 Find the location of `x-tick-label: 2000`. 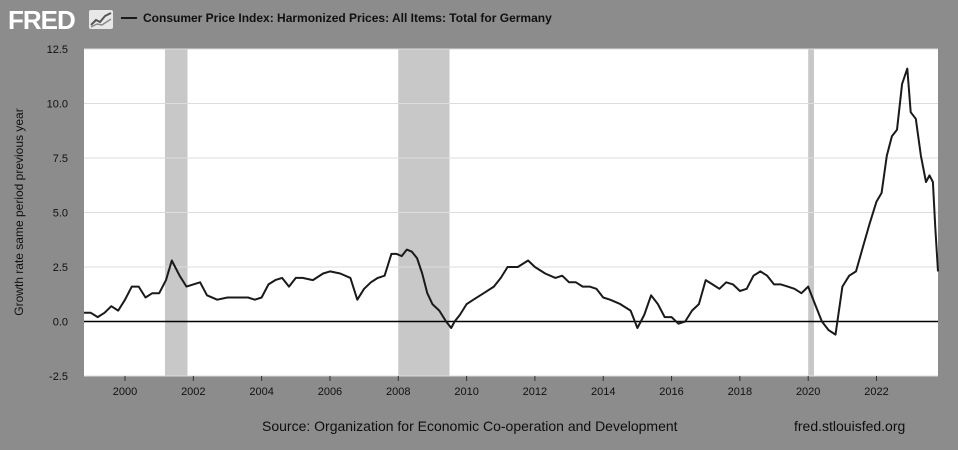

x-tick-label: 2000 is located at coordinates (125, 392).